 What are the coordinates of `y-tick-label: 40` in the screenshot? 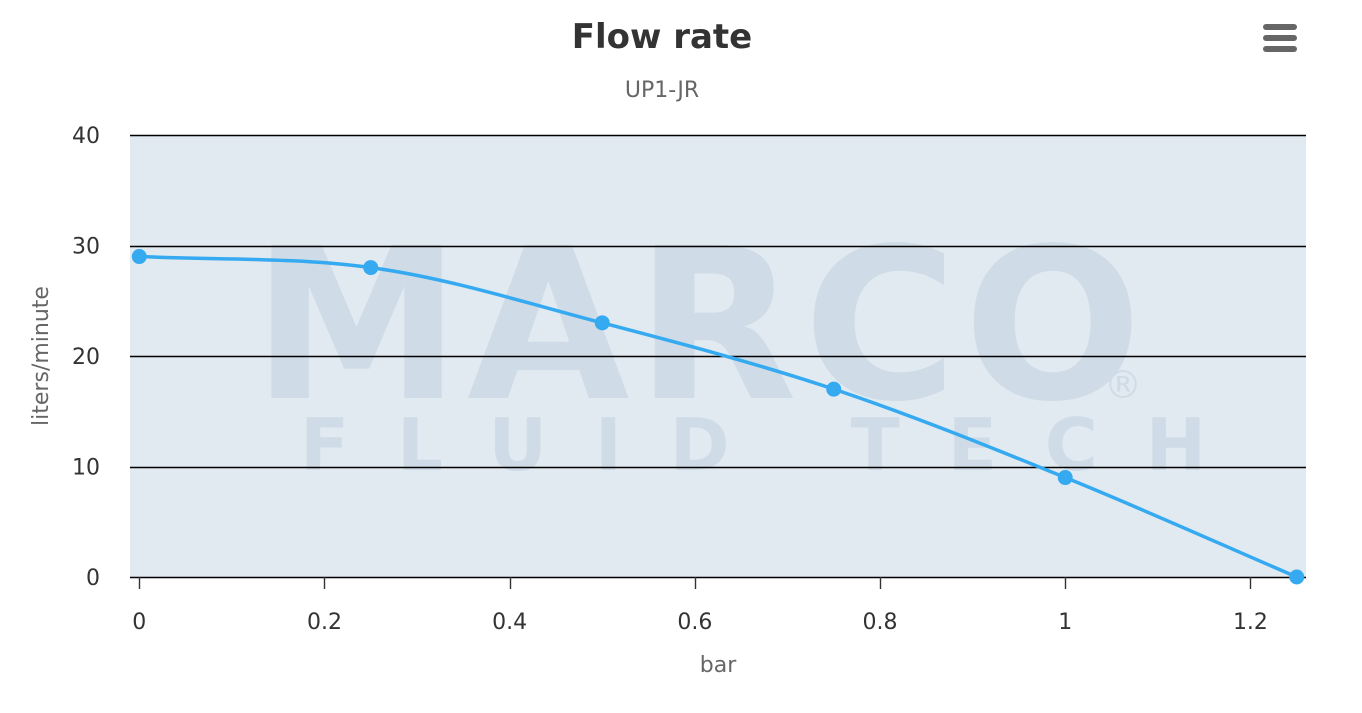 It's located at (86, 136).